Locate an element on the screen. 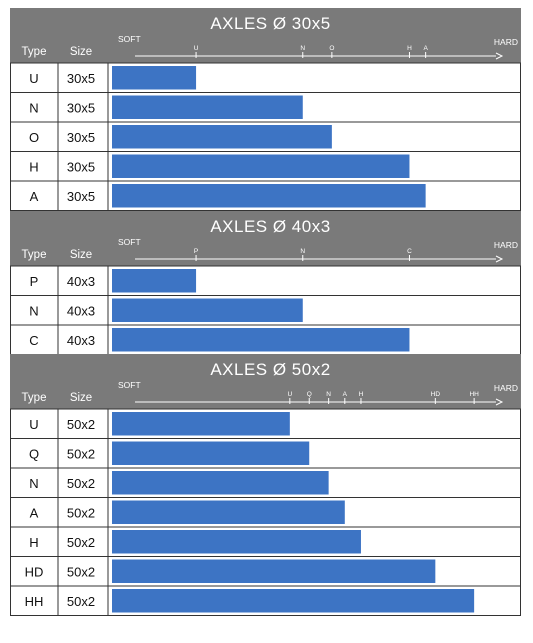 The height and width of the screenshot is (643, 533). row-type-label: C is located at coordinates (33, 340).